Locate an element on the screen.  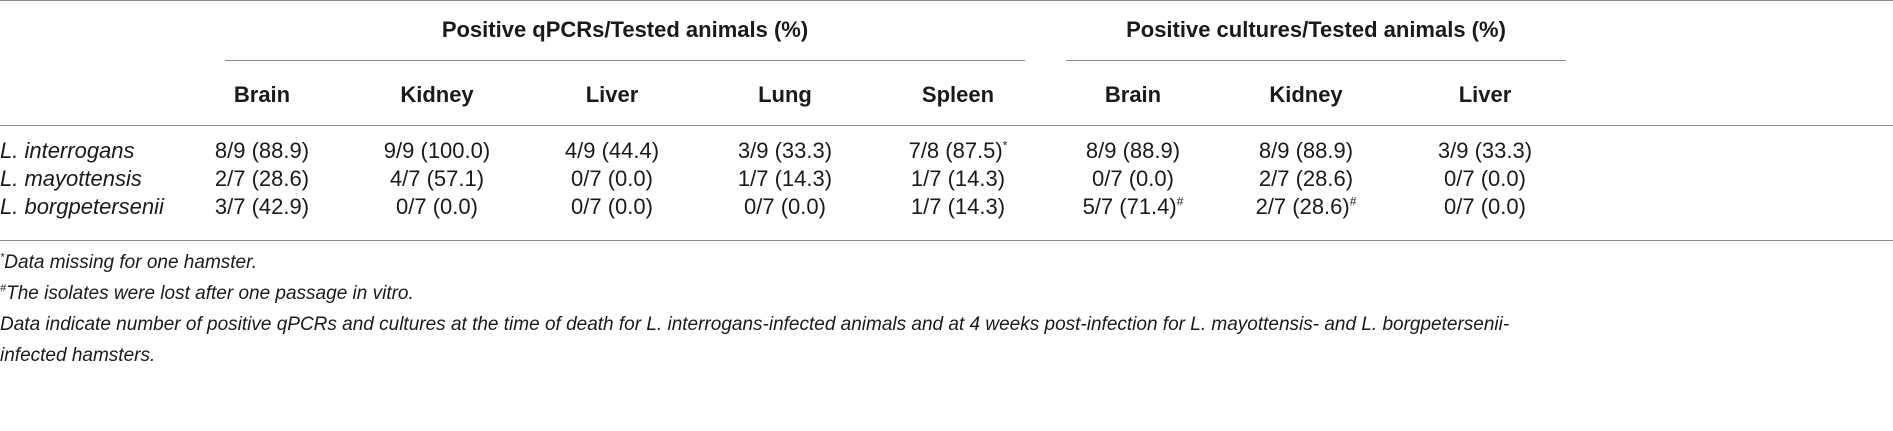
table-cell: 3/7 (42.9) is located at coordinates (262, 207).